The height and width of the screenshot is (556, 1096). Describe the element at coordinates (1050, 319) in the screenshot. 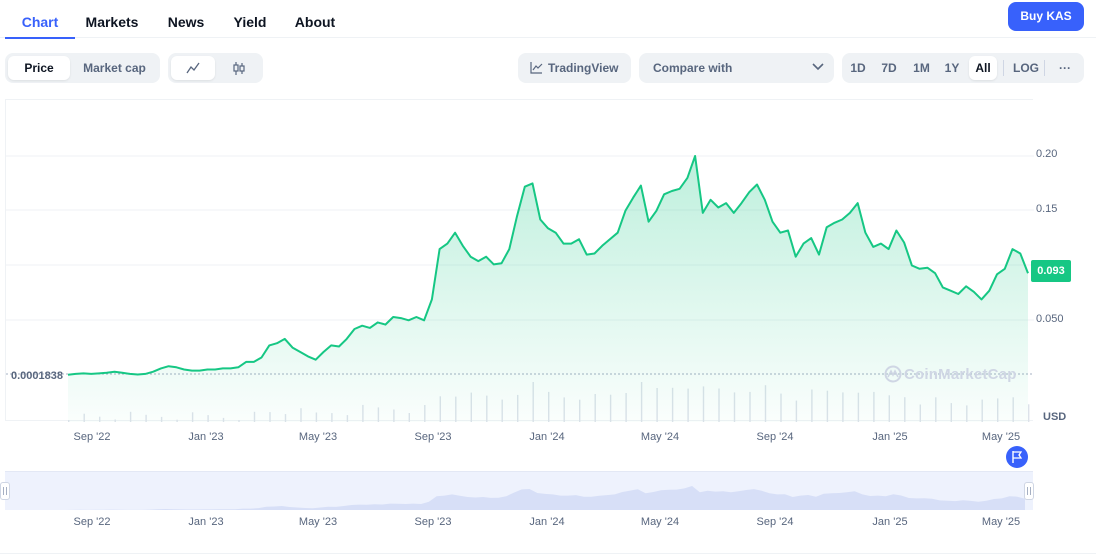

I see `y-tick-label: 0.050` at that location.